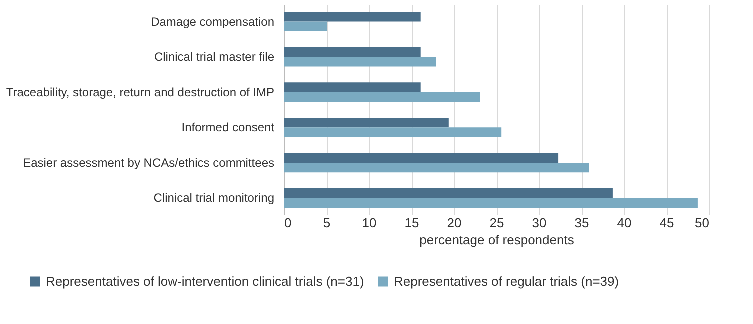  Describe the element at coordinates (148, 163) in the screenshot. I see `y-tick-label: Easier assessment by NCAs/ethics committees` at that location.